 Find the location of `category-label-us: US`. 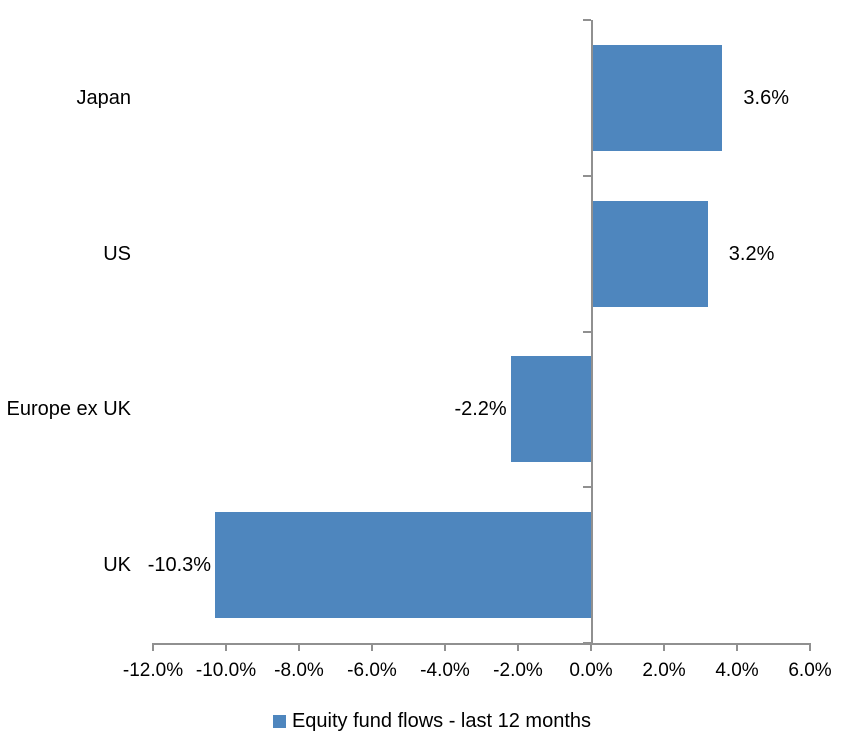

category-label-us: US is located at coordinates (117, 253).